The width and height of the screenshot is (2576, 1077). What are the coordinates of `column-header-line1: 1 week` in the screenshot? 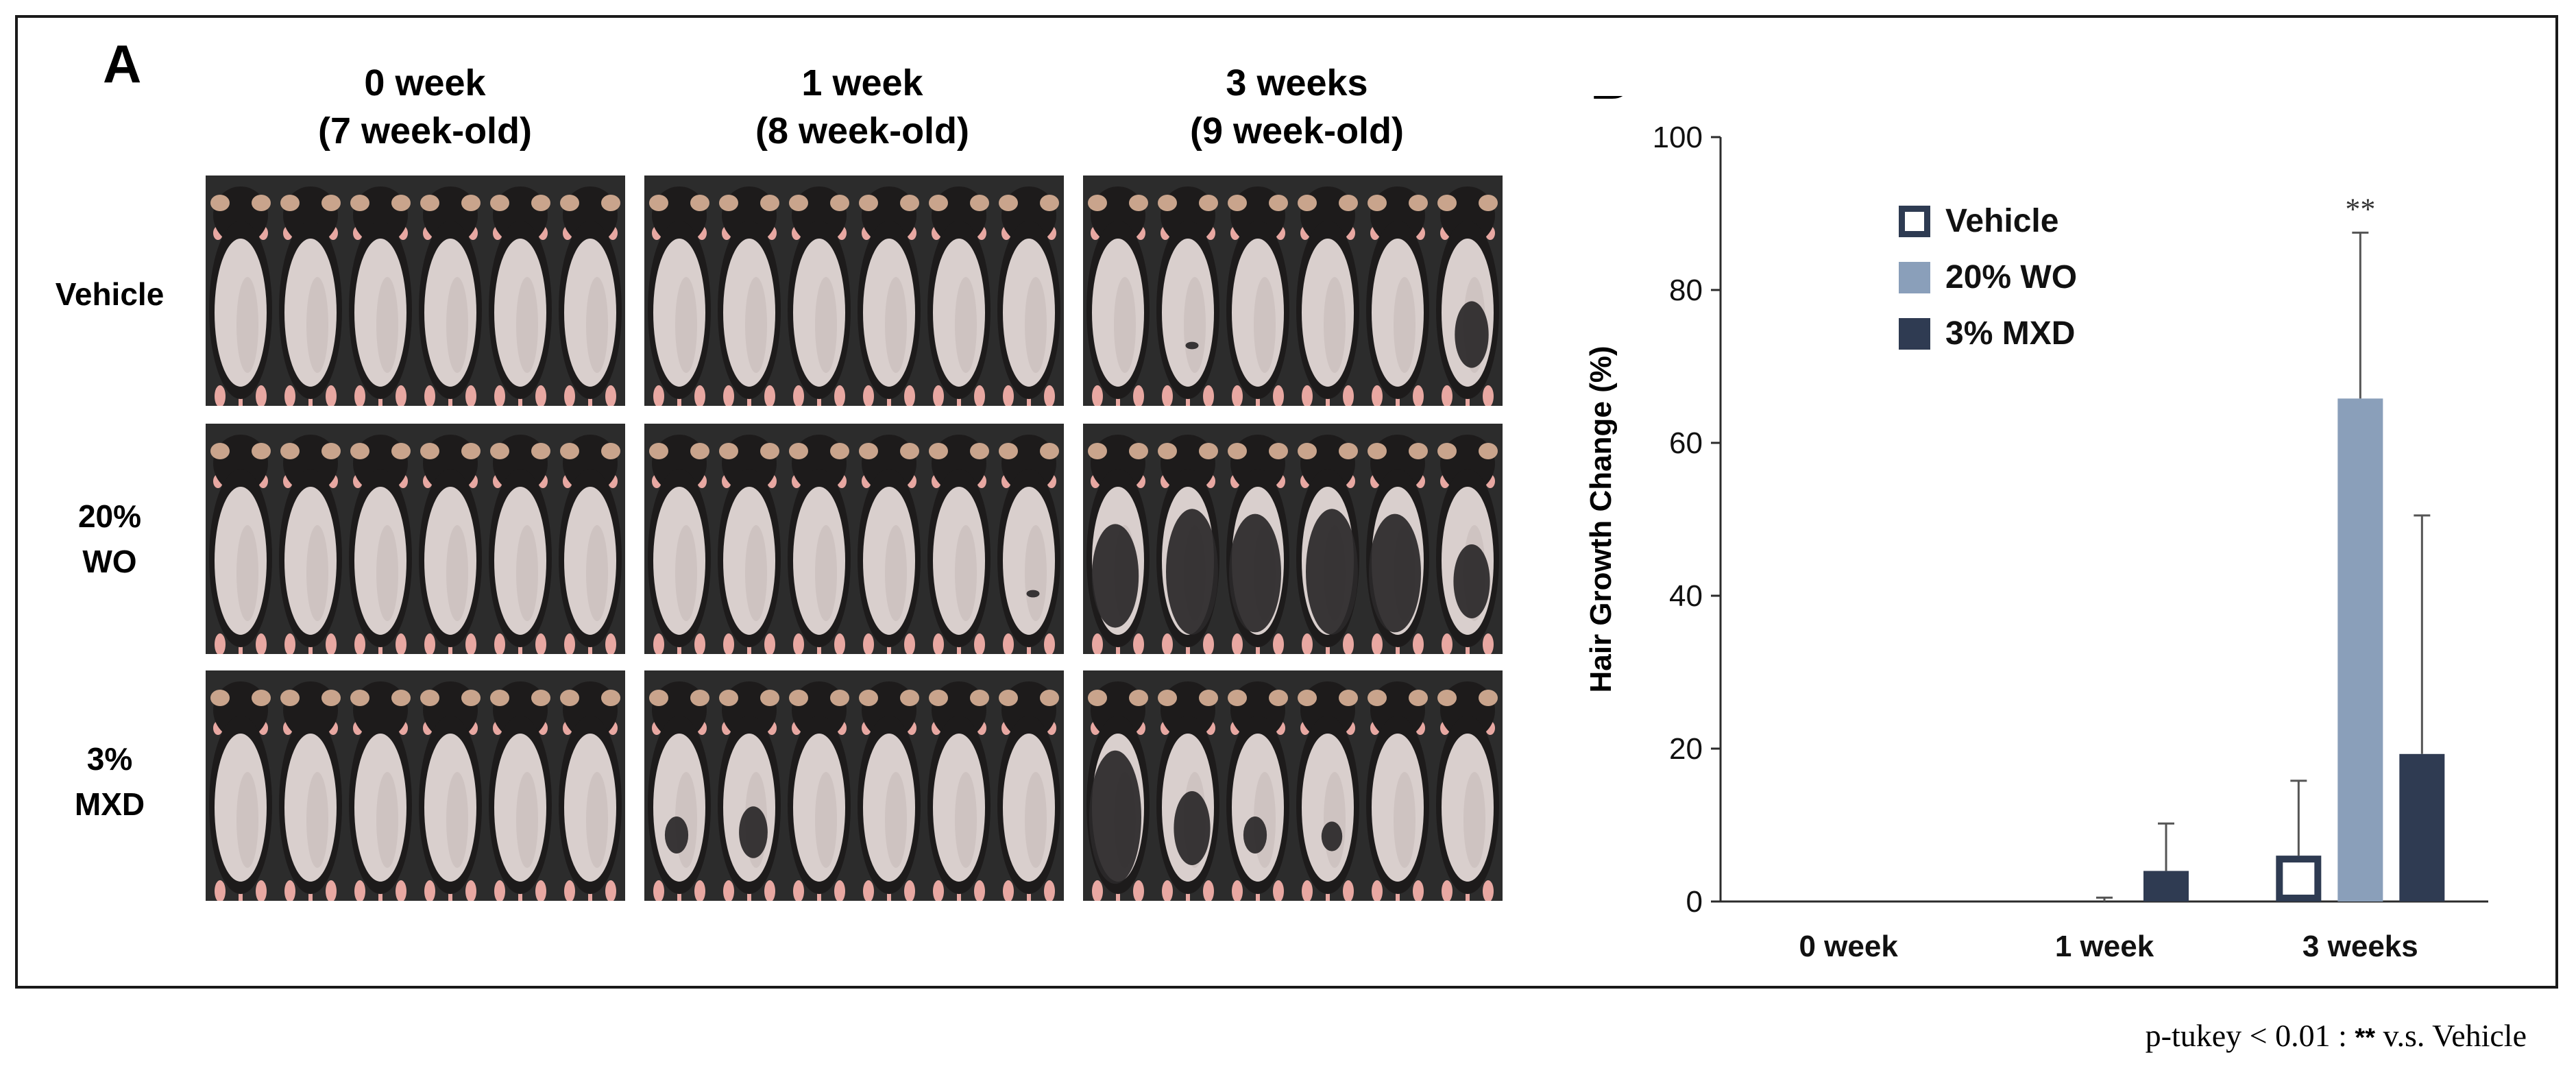 It's located at (862, 83).